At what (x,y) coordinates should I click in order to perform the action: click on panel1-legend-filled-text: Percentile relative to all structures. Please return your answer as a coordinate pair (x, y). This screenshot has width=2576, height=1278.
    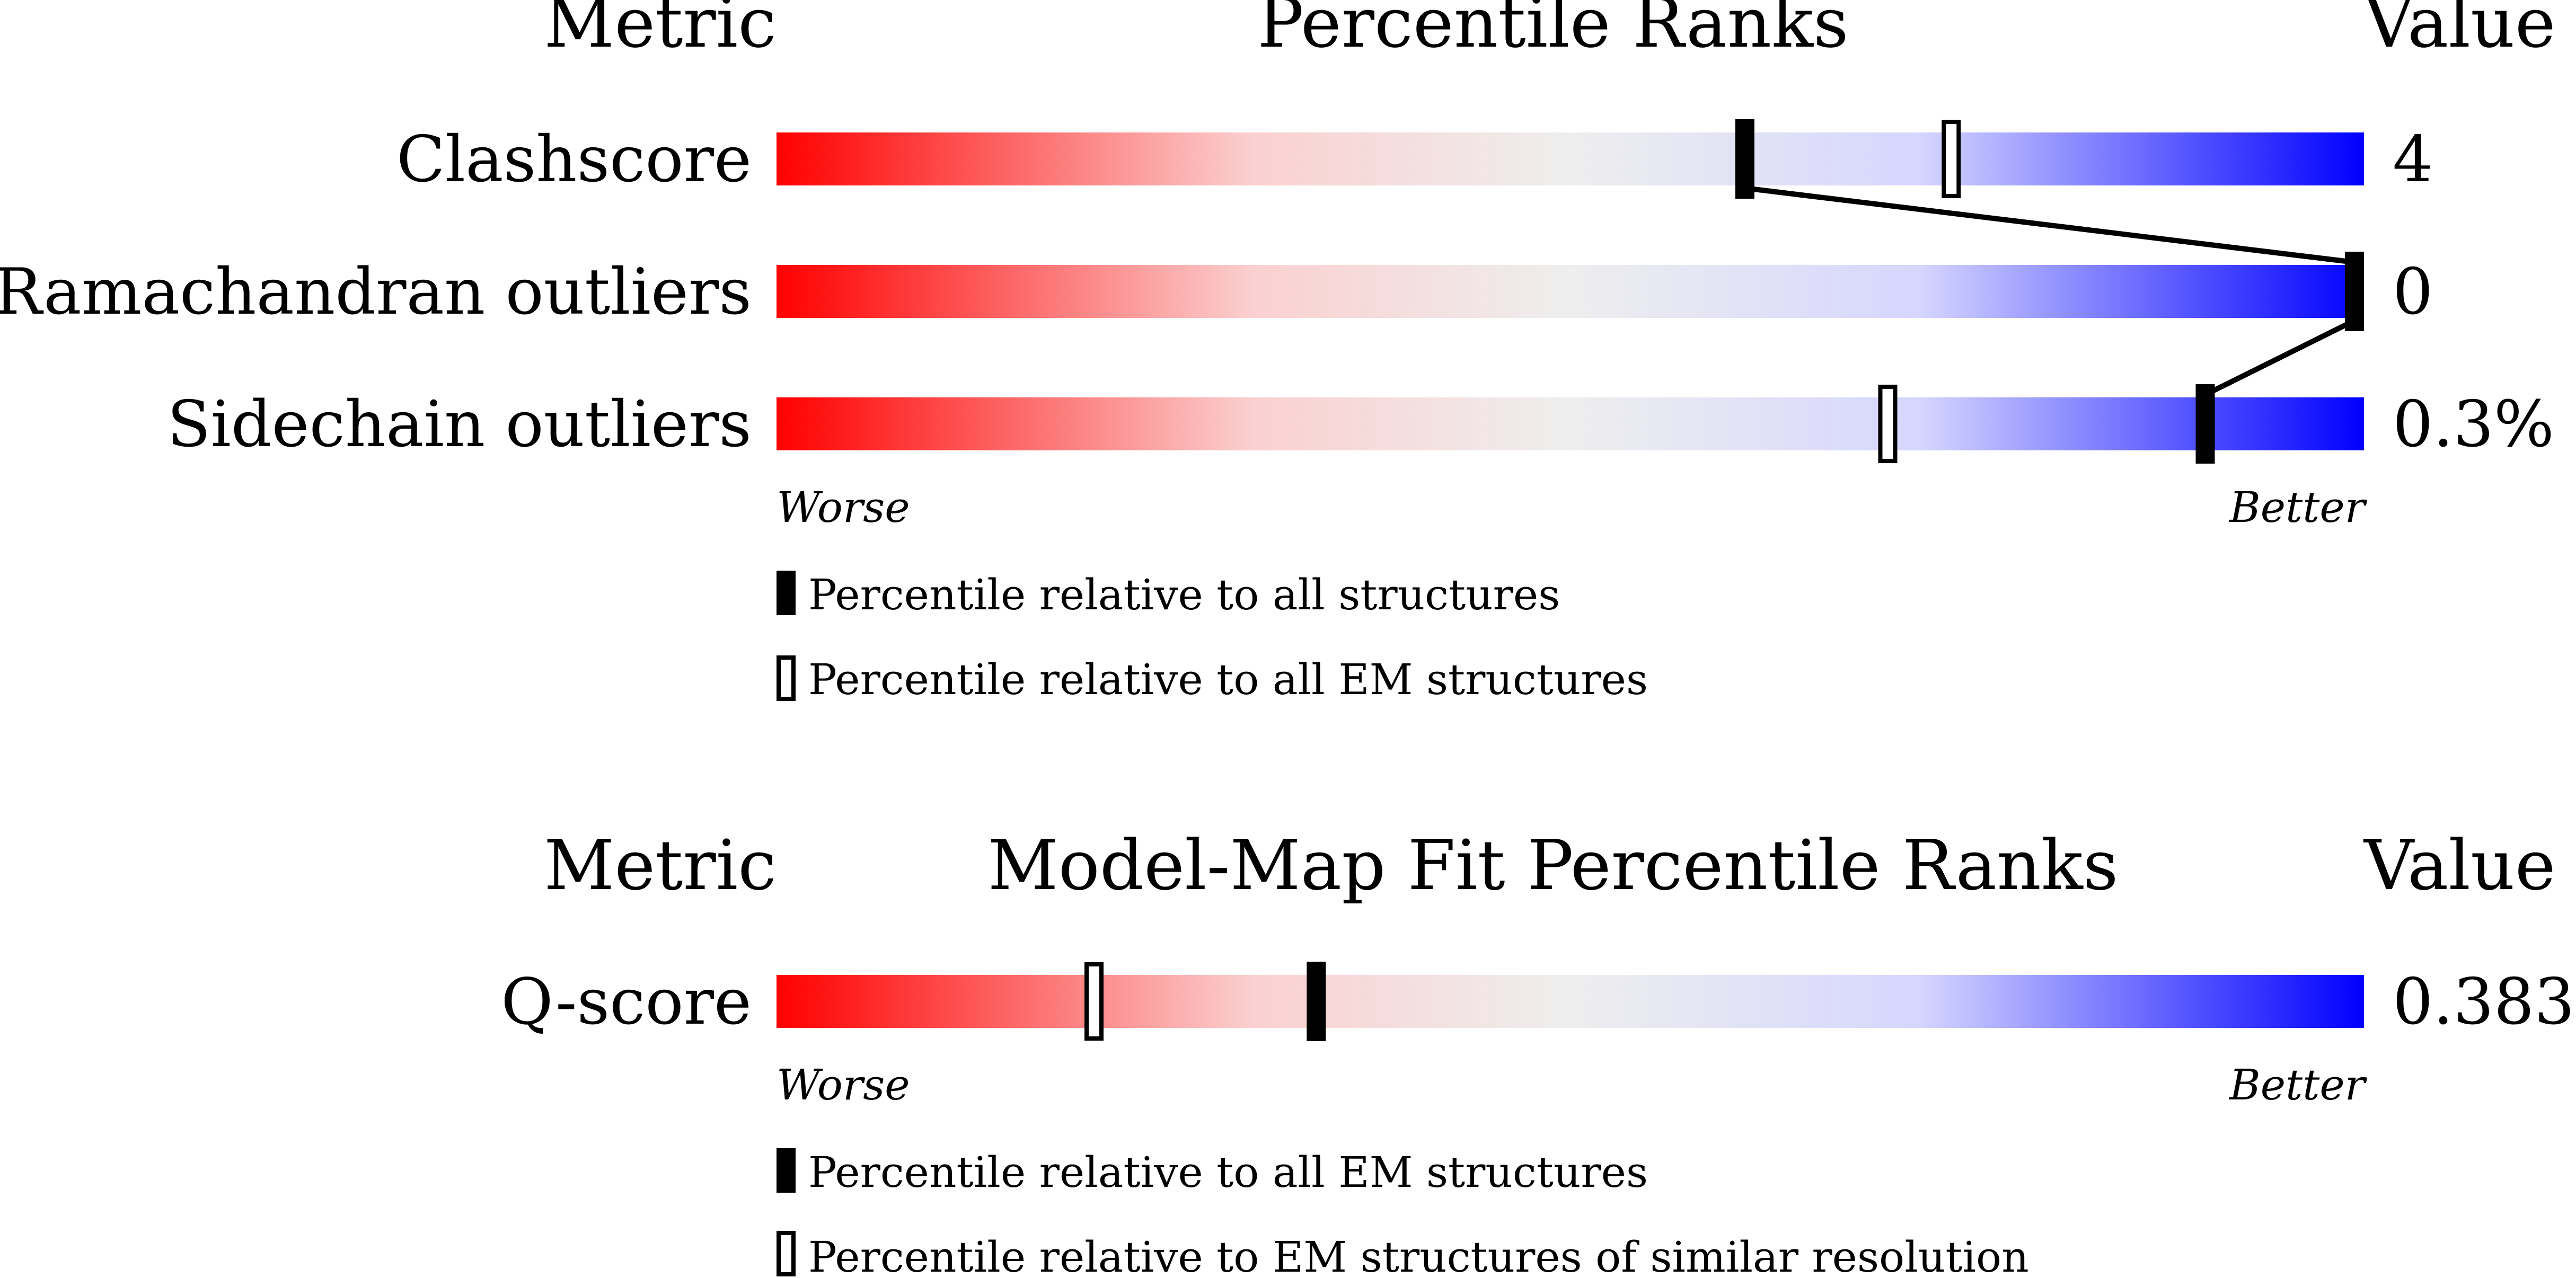
    Looking at the image, I should click on (1184, 594).